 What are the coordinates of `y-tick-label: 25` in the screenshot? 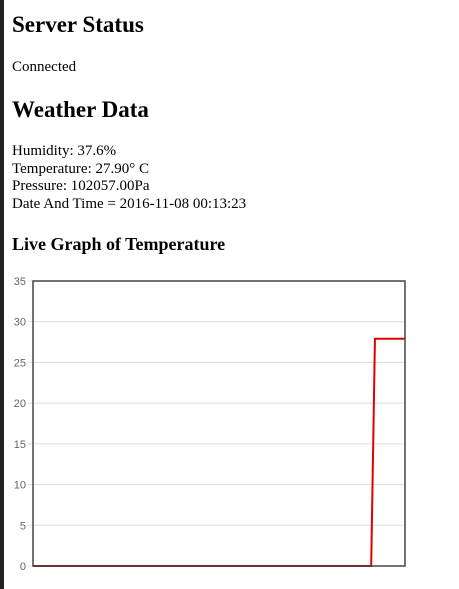 It's located at (20, 363).